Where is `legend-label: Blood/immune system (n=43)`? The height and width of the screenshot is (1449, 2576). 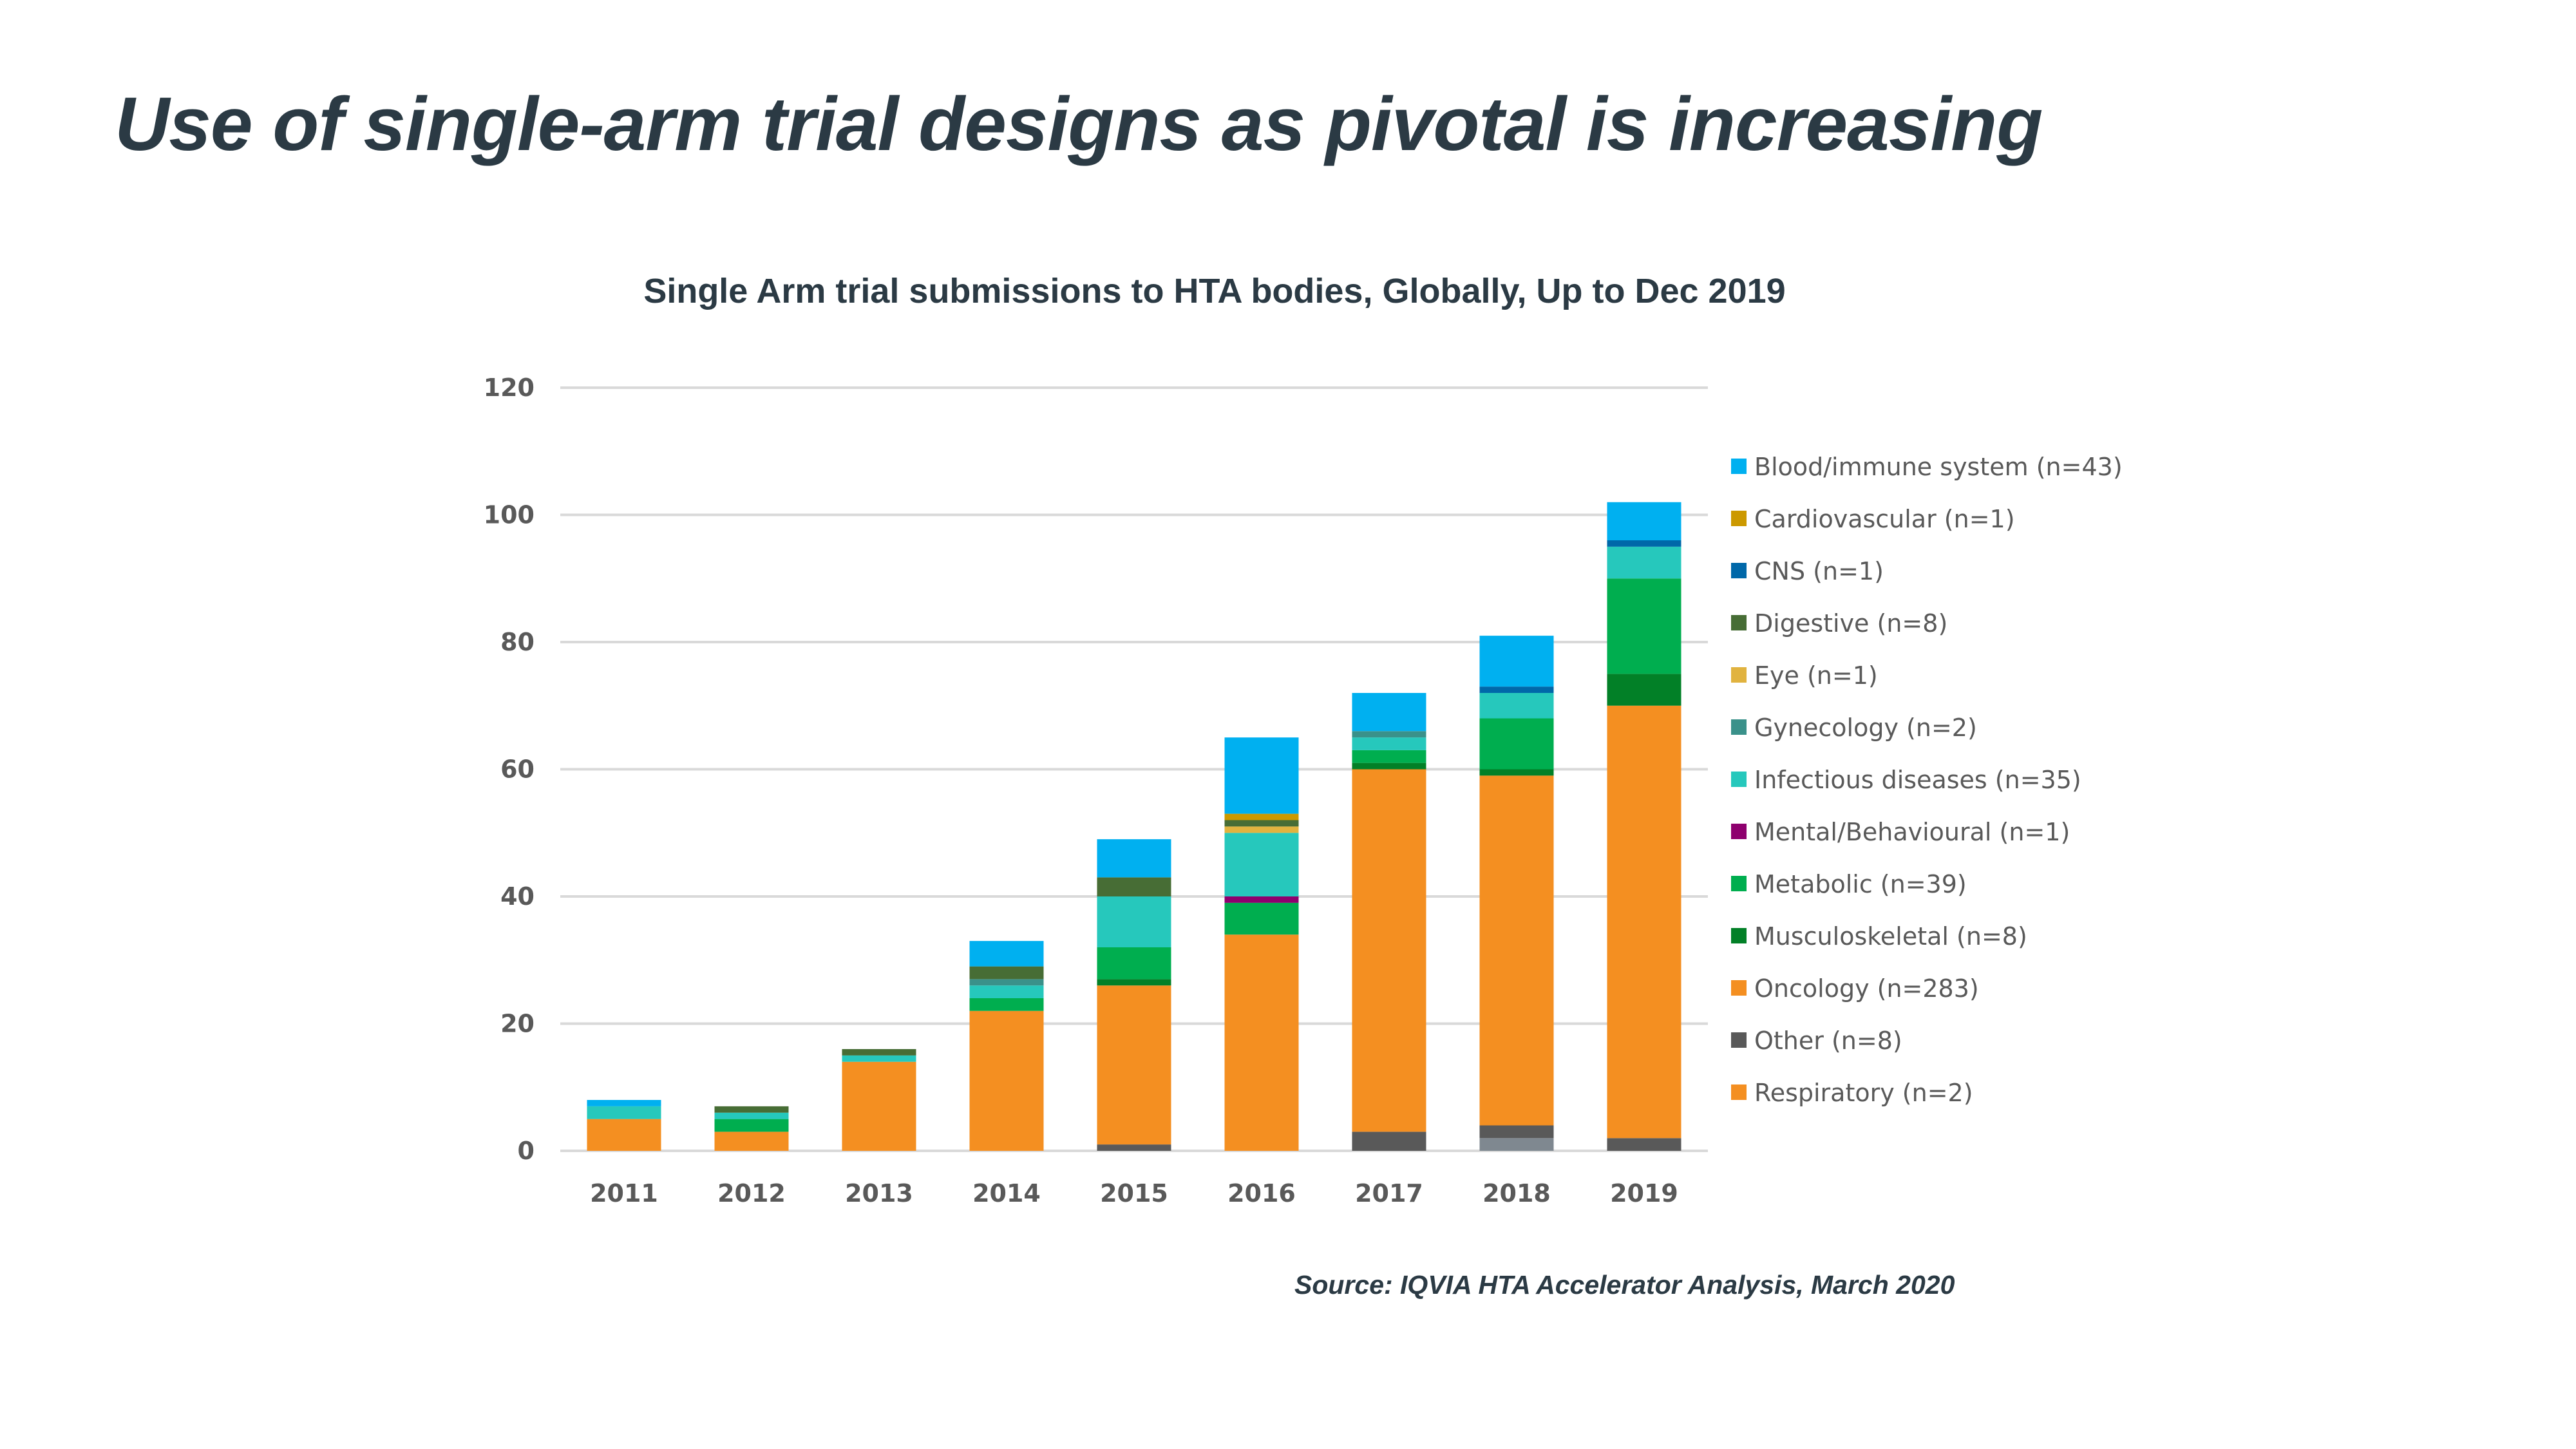
legend-label: Blood/immune system (n=43) is located at coordinates (1938, 467).